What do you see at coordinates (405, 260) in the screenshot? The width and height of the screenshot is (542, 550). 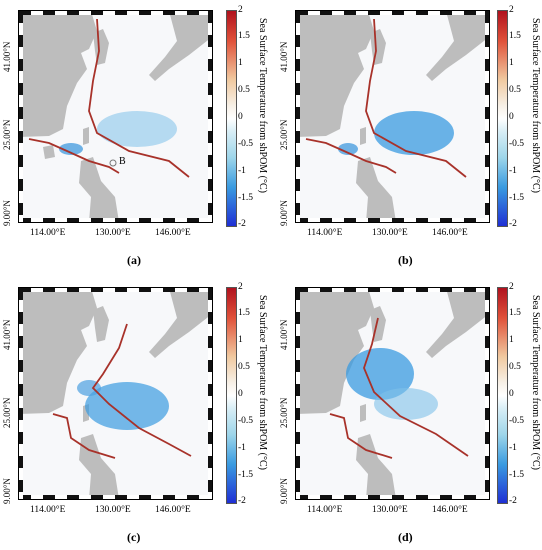 I see `caption-b: (b)` at bounding box center [405, 260].